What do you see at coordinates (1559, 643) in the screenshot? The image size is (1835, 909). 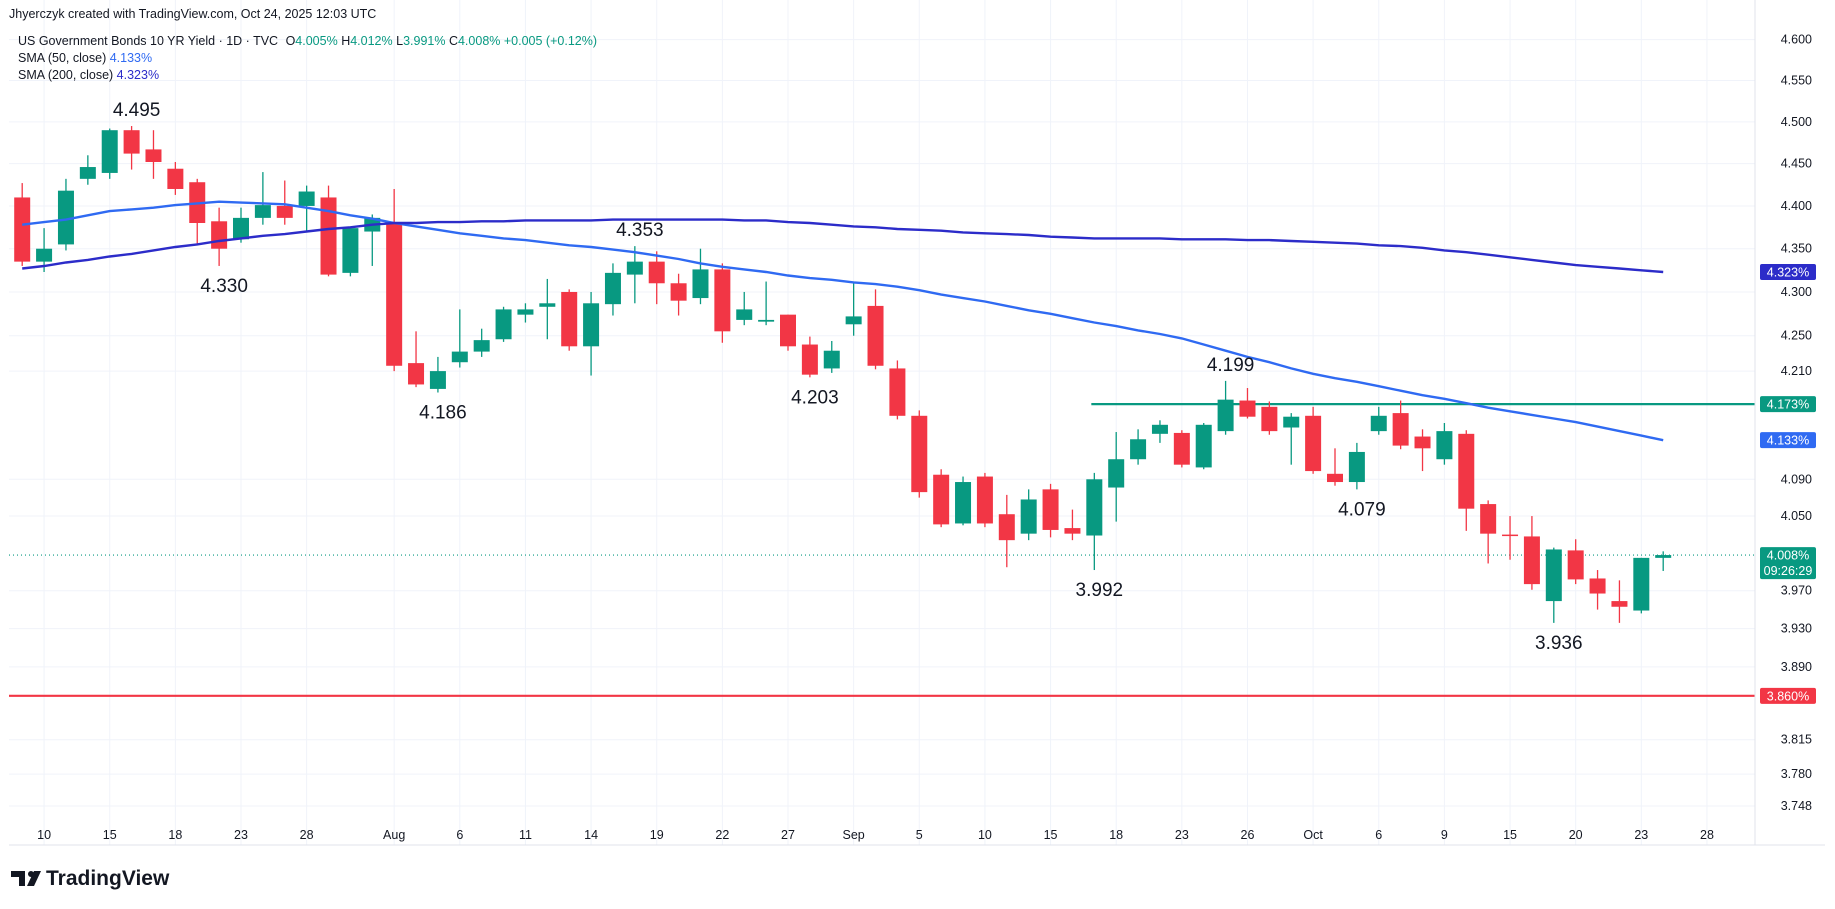 I see `price-annotation: 3.936` at bounding box center [1559, 643].